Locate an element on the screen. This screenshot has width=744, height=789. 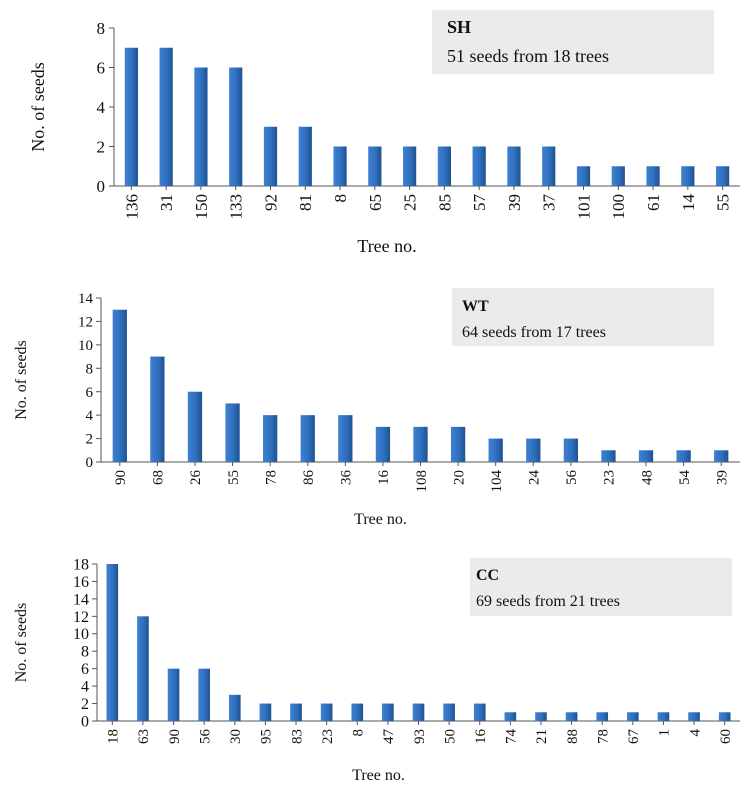
x-tick-label: 133 is located at coordinates (236, 207).